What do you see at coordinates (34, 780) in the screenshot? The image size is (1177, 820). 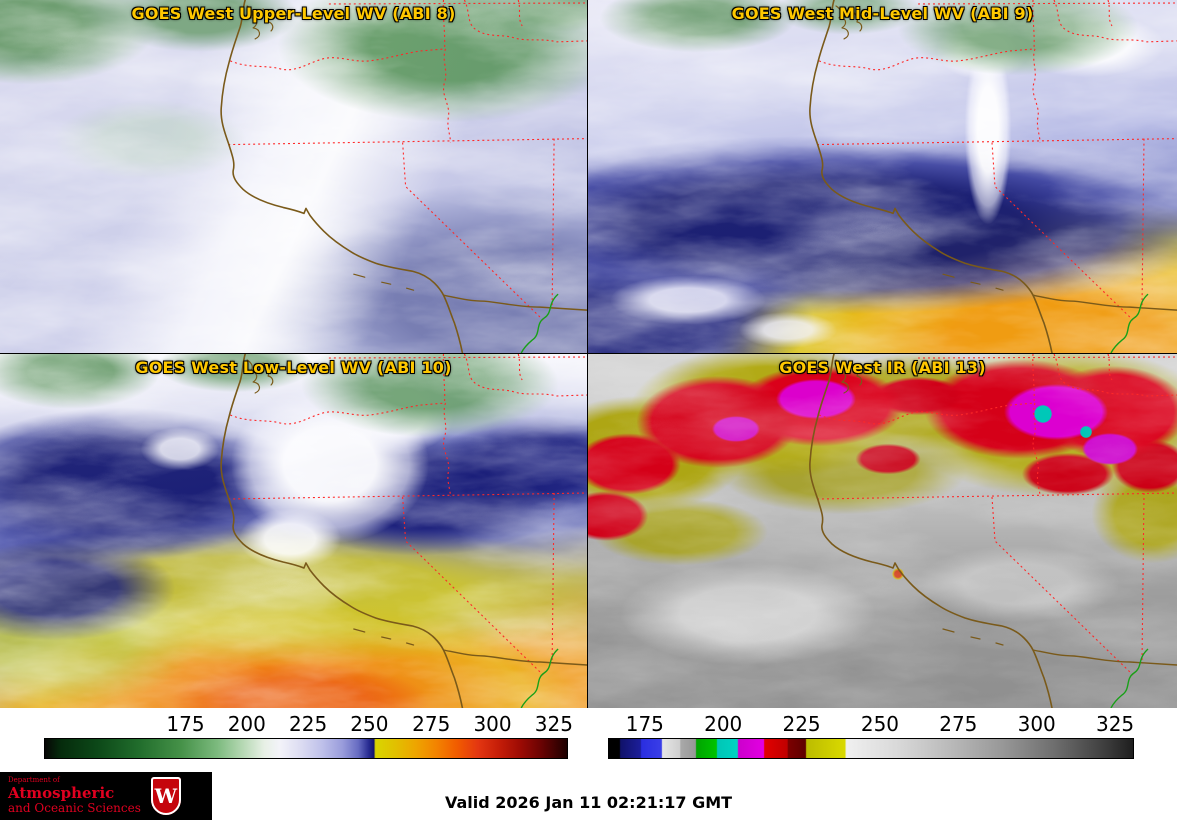 I see `logo-department: Department of` at bounding box center [34, 780].